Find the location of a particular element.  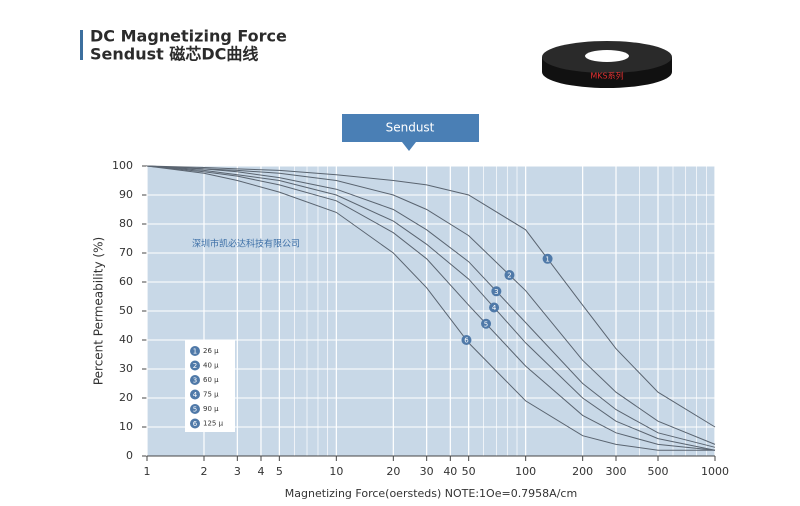

x-tick-label: 500 is located at coordinates (658, 471).